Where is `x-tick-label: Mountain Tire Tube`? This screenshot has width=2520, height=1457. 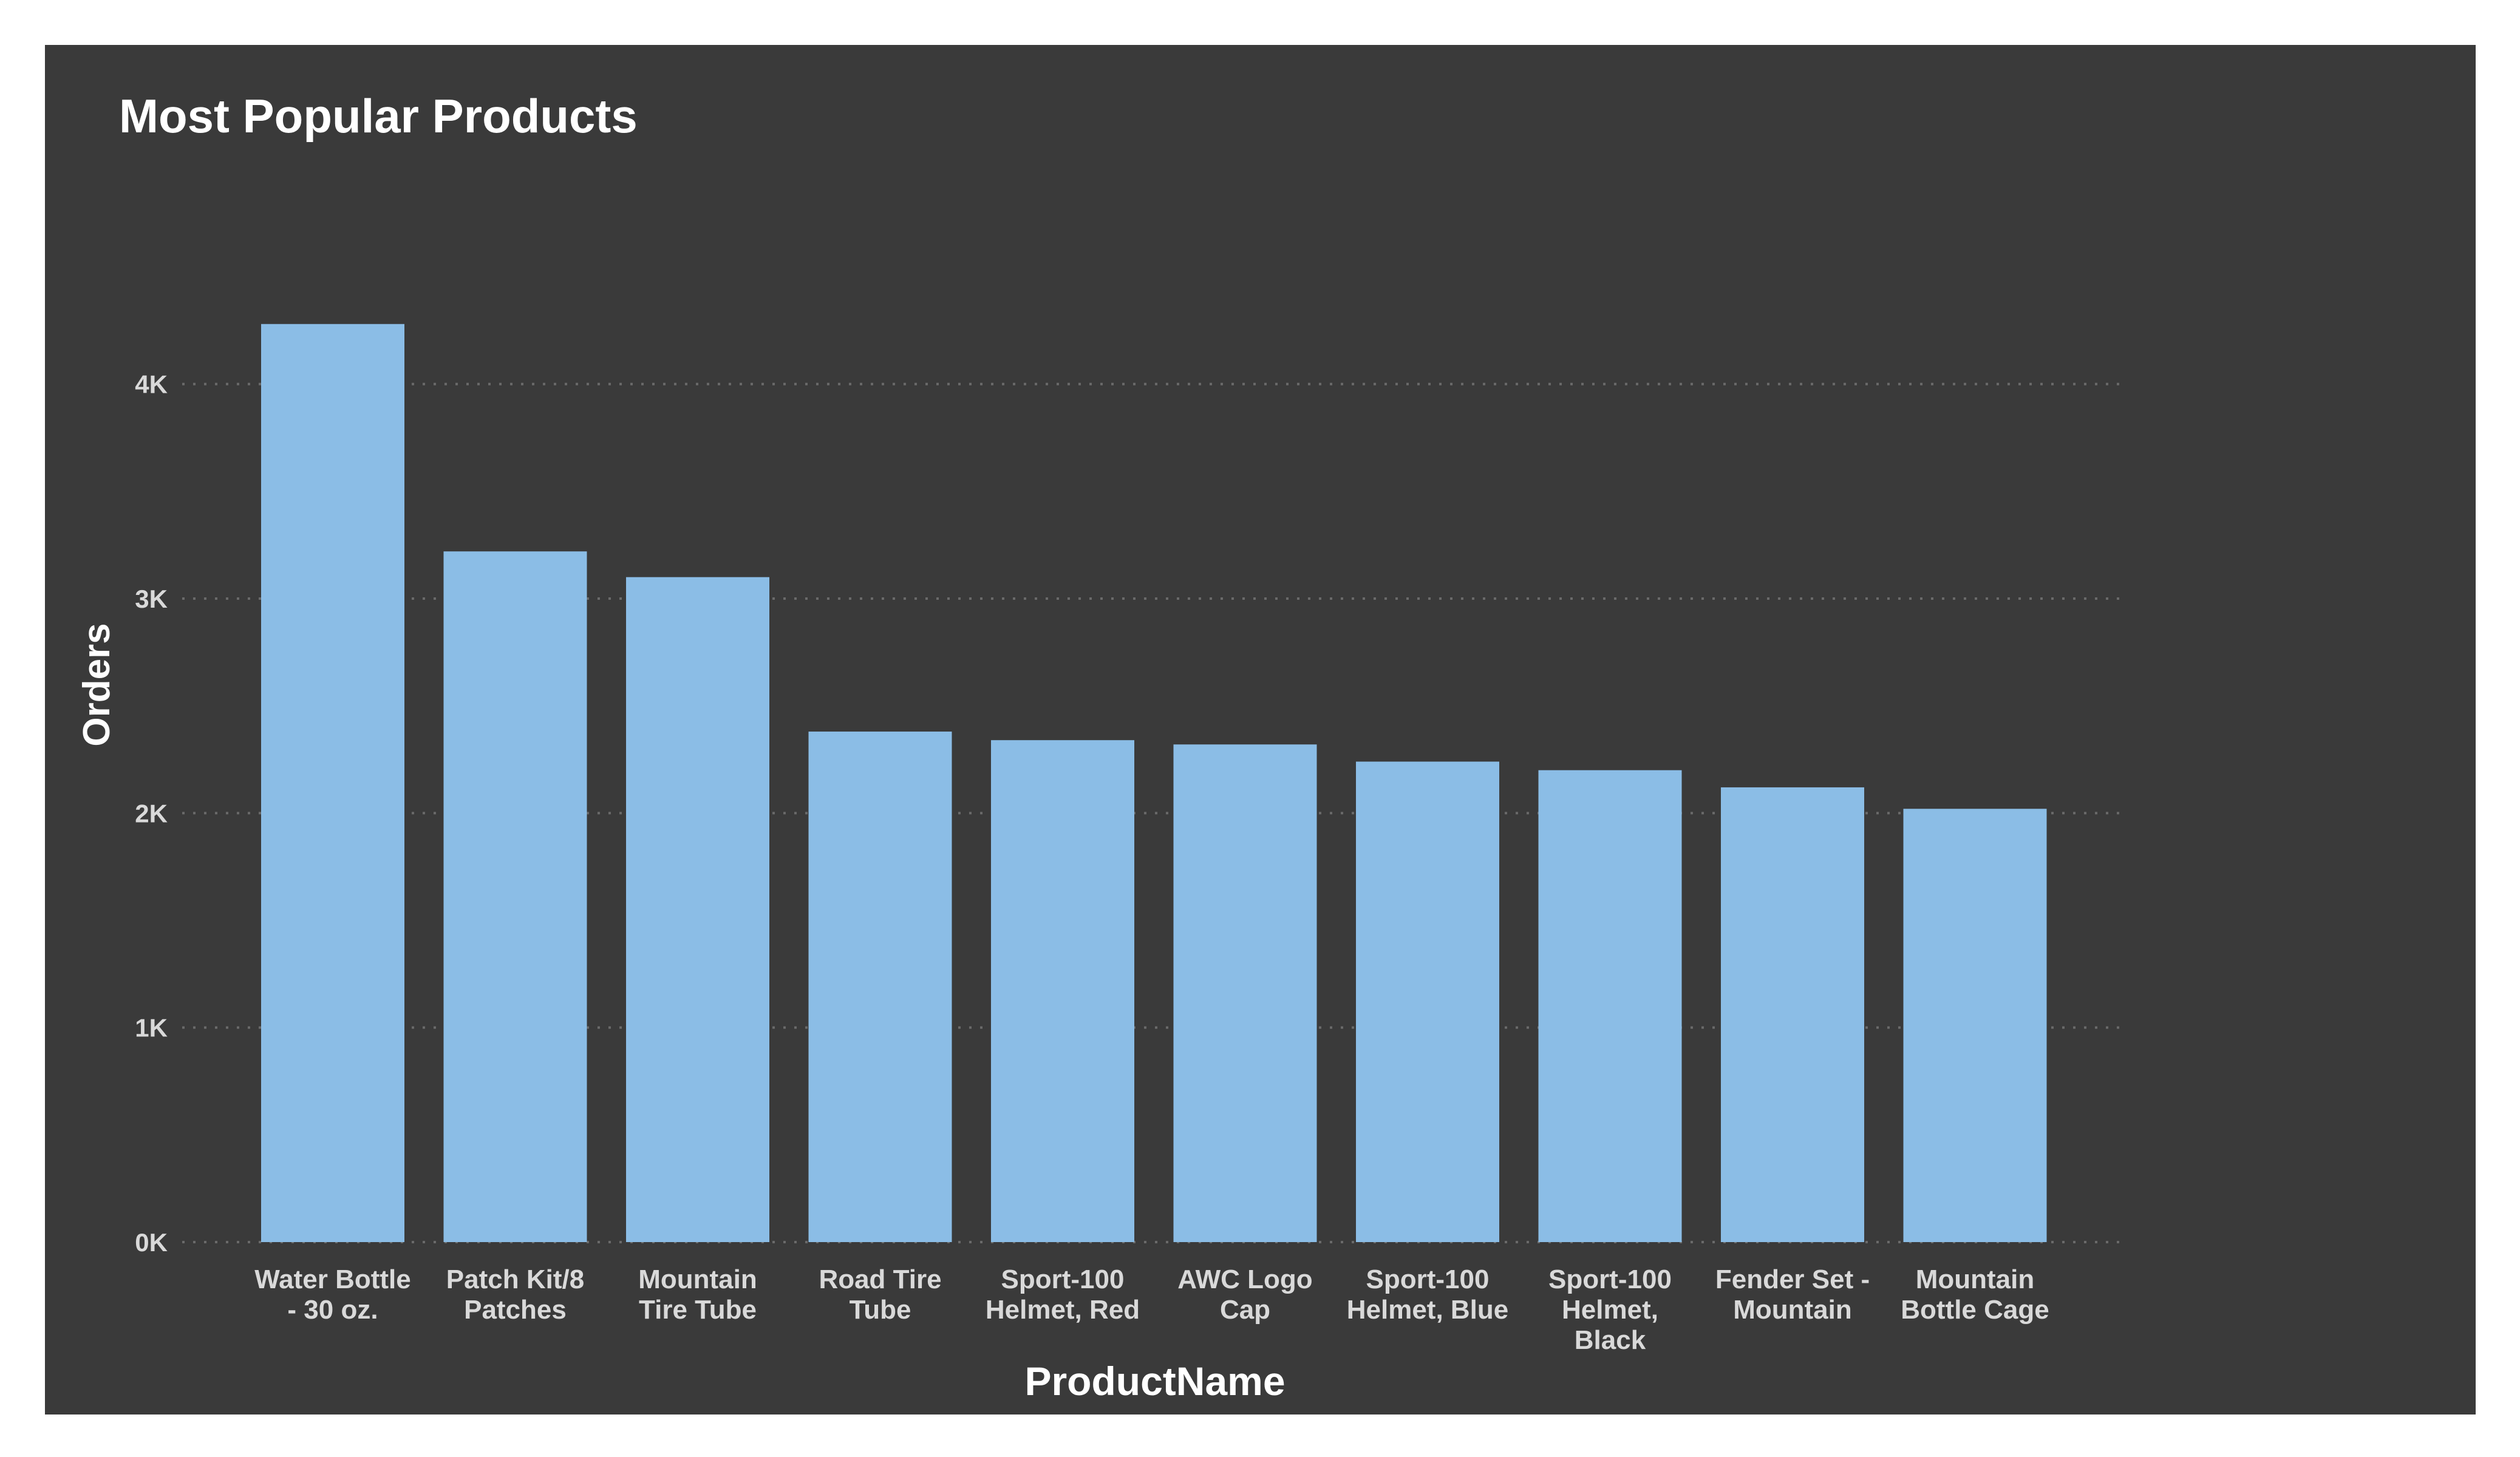
x-tick-label: Mountain Tire Tube is located at coordinates (697, 1295).